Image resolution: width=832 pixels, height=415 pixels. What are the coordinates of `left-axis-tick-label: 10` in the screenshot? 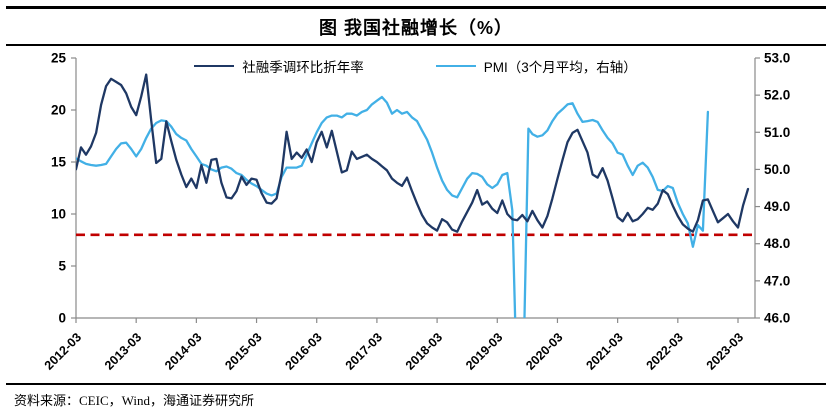 It's located at (58, 214).